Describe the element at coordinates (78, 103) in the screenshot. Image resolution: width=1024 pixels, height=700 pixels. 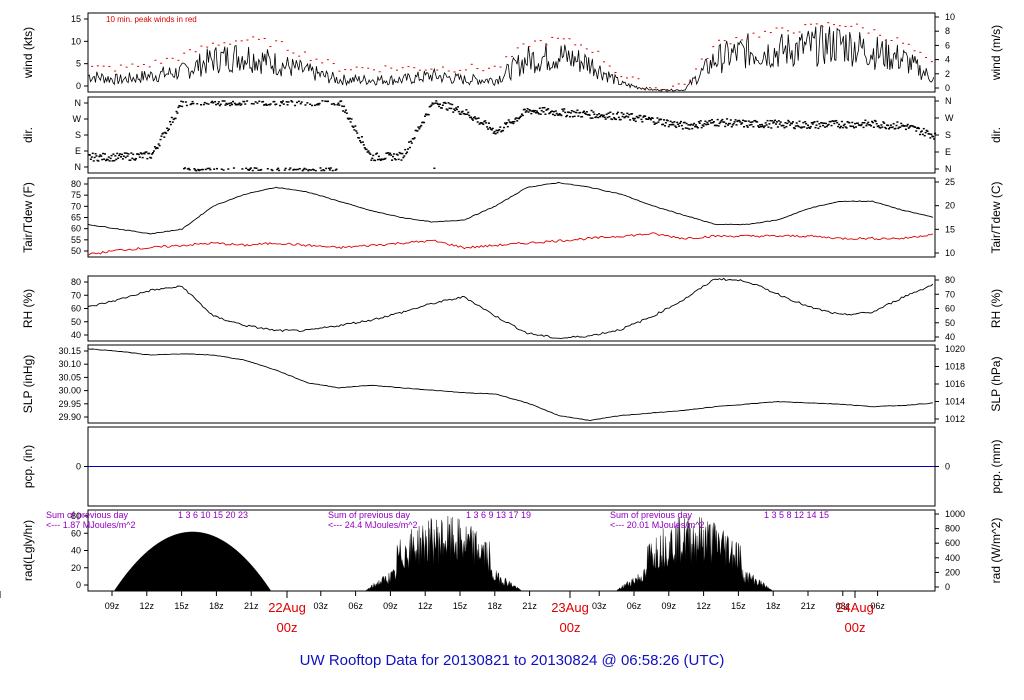
I see `y-tick-label-left: N` at that location.